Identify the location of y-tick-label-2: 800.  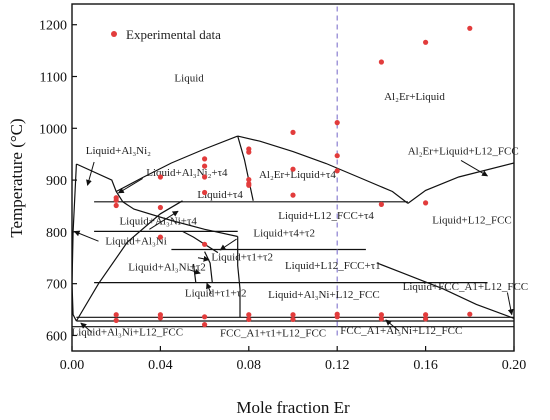
(56, 233).